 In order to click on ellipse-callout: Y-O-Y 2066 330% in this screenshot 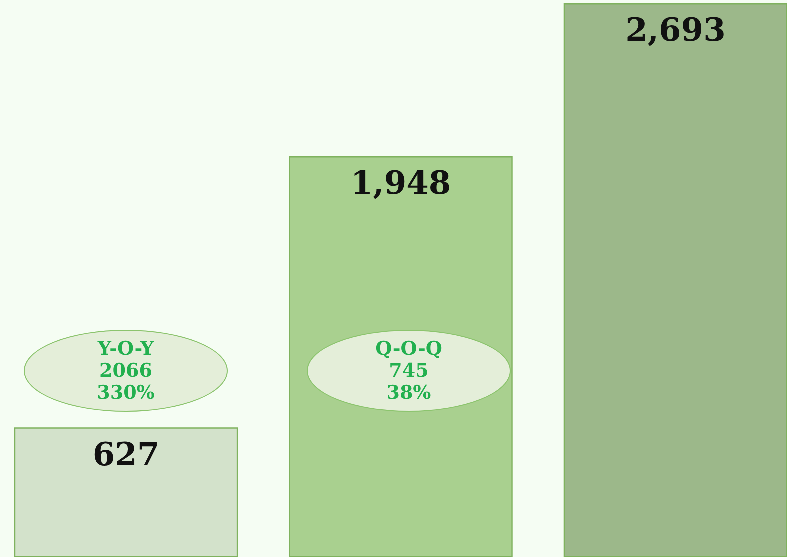, I will do `click(126, 371)`.